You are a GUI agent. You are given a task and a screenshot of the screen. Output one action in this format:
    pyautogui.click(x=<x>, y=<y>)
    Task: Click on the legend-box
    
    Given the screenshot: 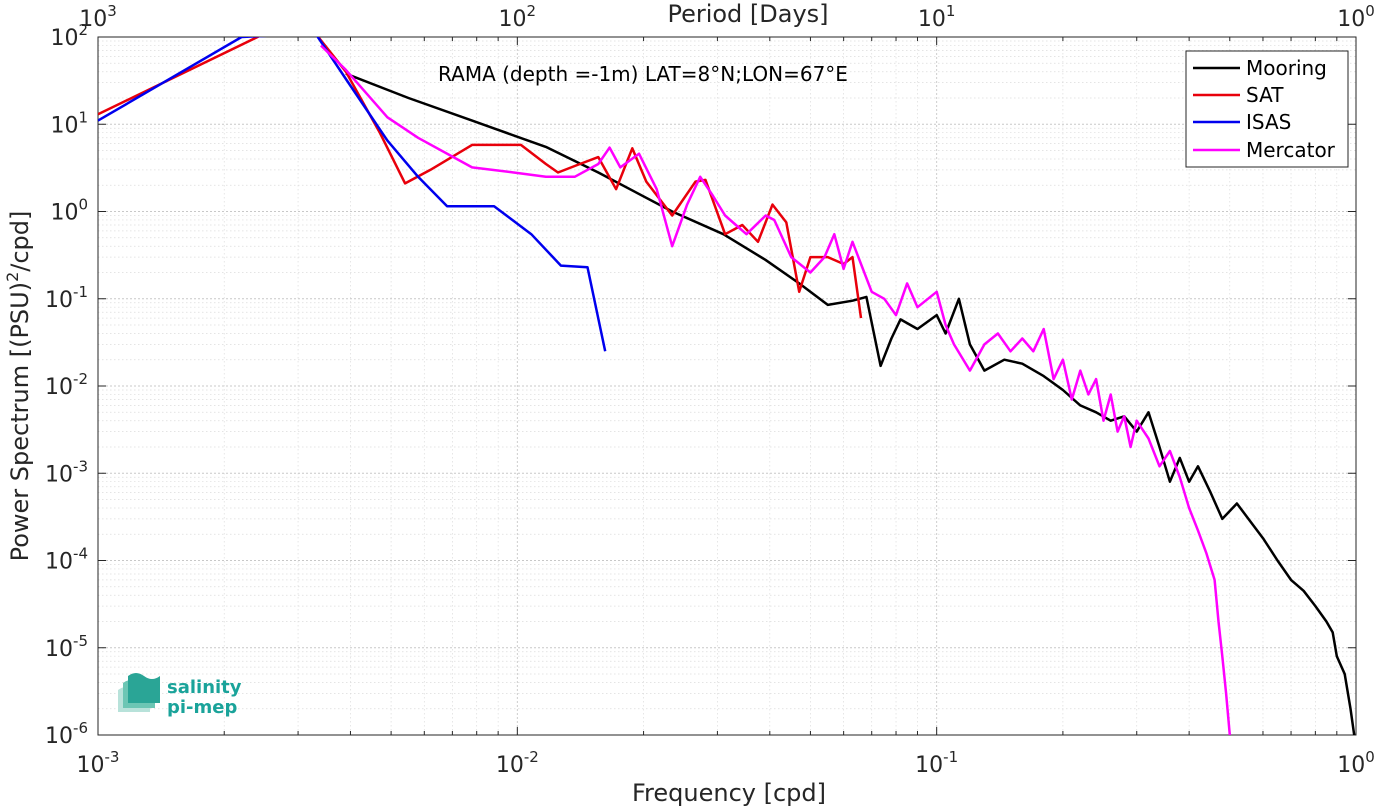 What is the action you would take?
    pyautogui.click(x=1267, y=109)
    